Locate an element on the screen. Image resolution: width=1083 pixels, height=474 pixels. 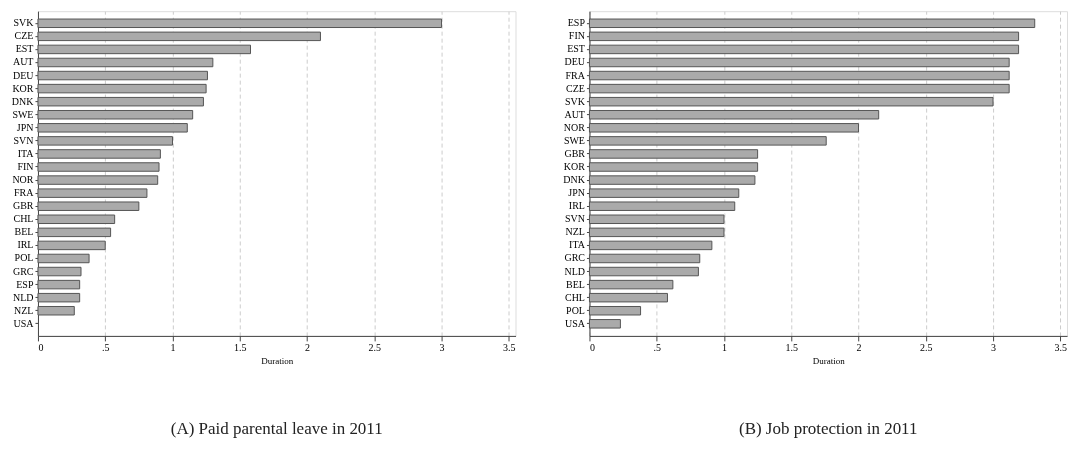
text: (B) Job protection in 2011 is located at coordinates (828, 428).